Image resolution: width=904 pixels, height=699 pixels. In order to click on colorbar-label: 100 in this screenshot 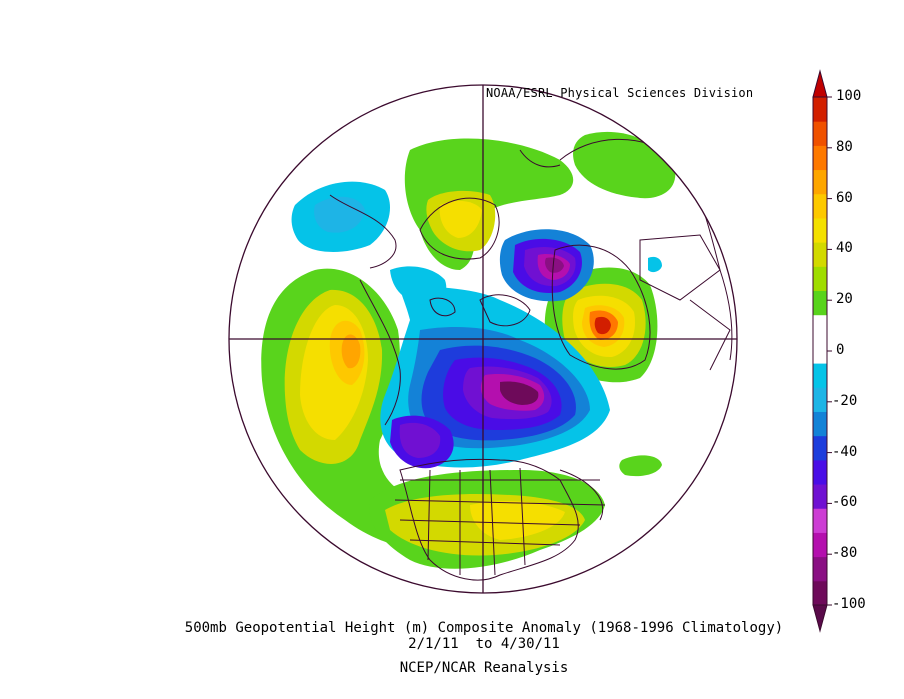, I will do `click(849, 96)`.